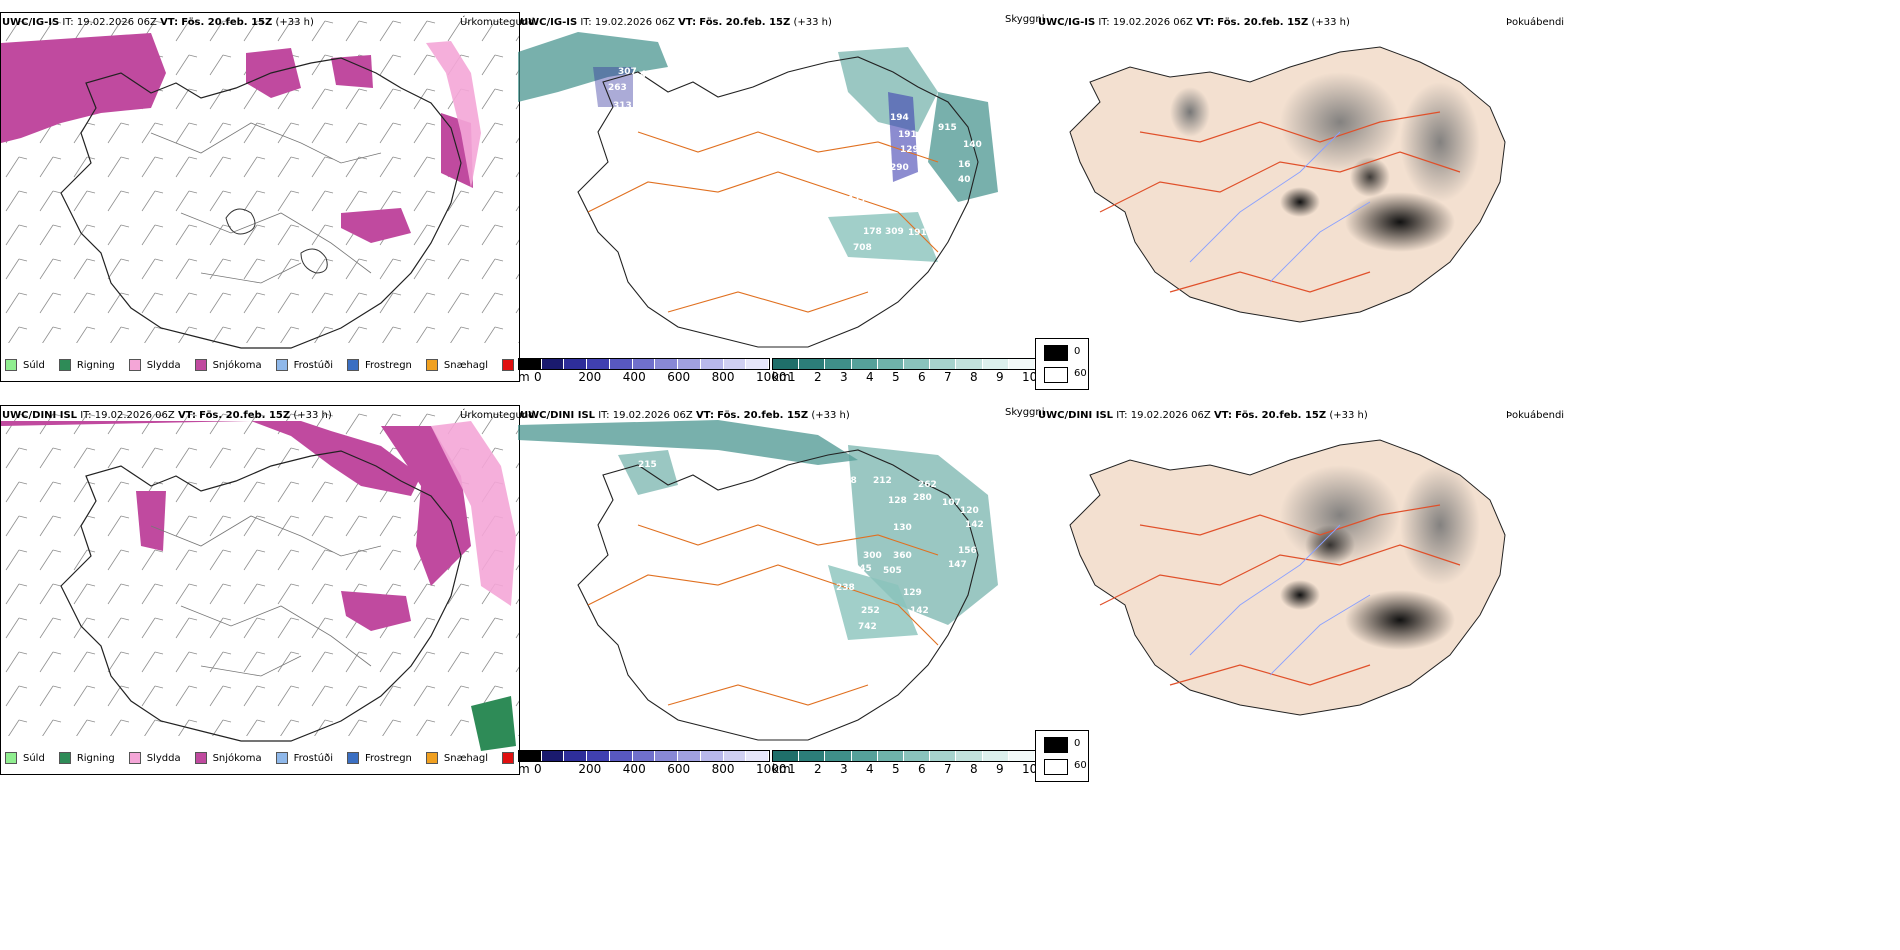  I want to click on cloud-label: 142, so click(974, 525).